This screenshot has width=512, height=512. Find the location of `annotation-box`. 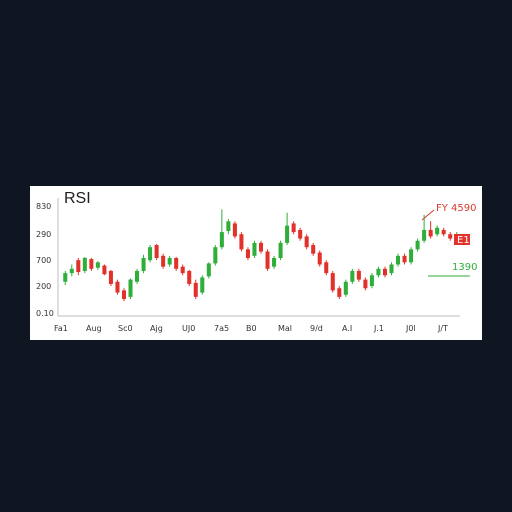

annotation-box is located at coordinates (462, 239).